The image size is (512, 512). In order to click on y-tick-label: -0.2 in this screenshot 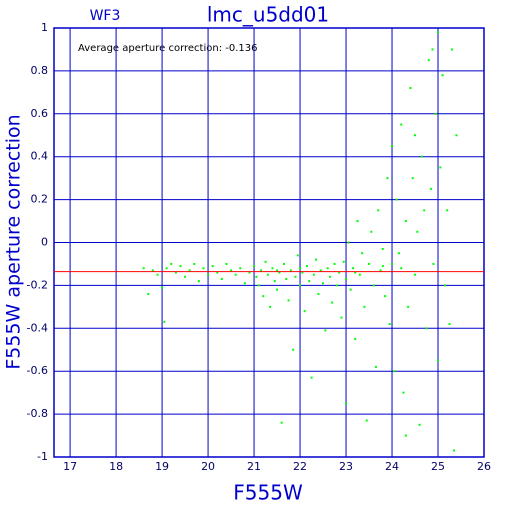, I will do `click(37, 284)`.